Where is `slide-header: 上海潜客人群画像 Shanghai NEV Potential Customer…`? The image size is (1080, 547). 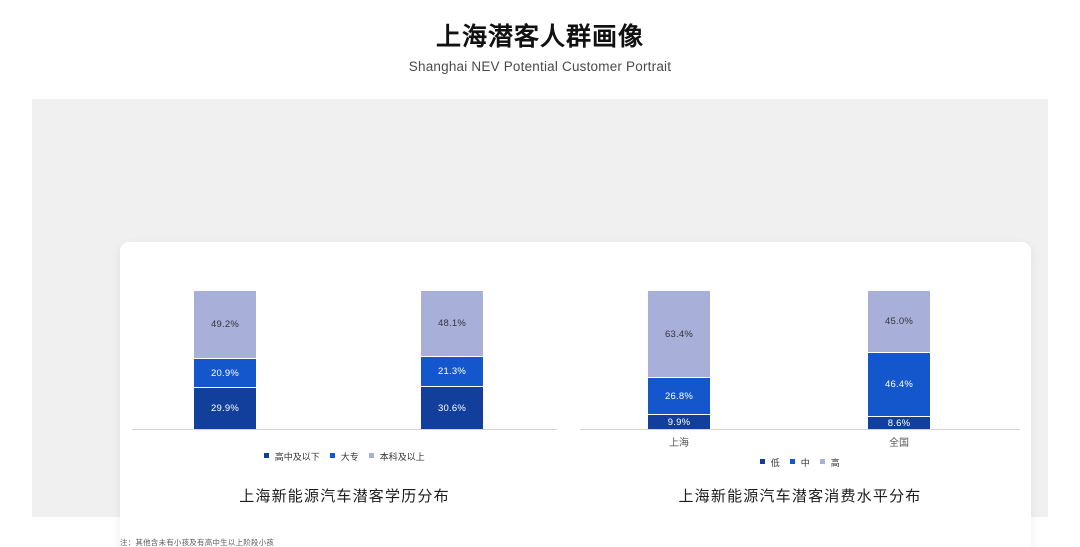
slide-header: 上海潜客人群画像 Shanghai NEV Potential Customer… is located at coordinates (540, 48).